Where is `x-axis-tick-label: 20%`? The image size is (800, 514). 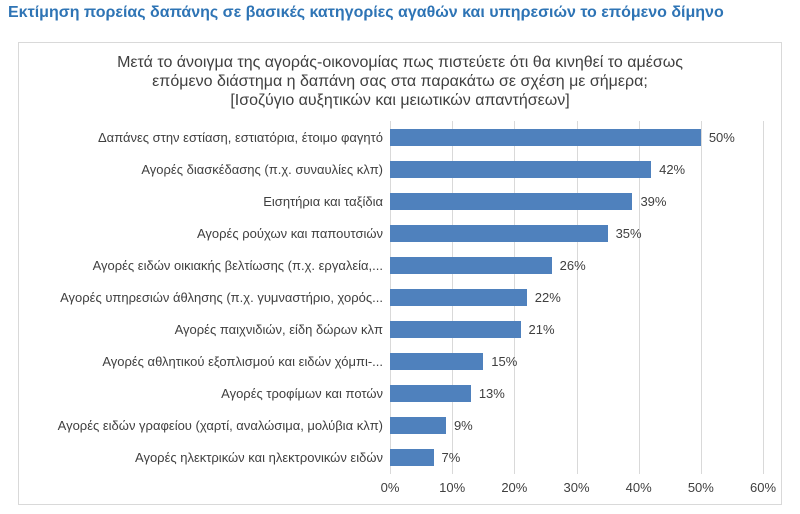 x-axis-tick-label: 20% is located at coordinates (514, 487).